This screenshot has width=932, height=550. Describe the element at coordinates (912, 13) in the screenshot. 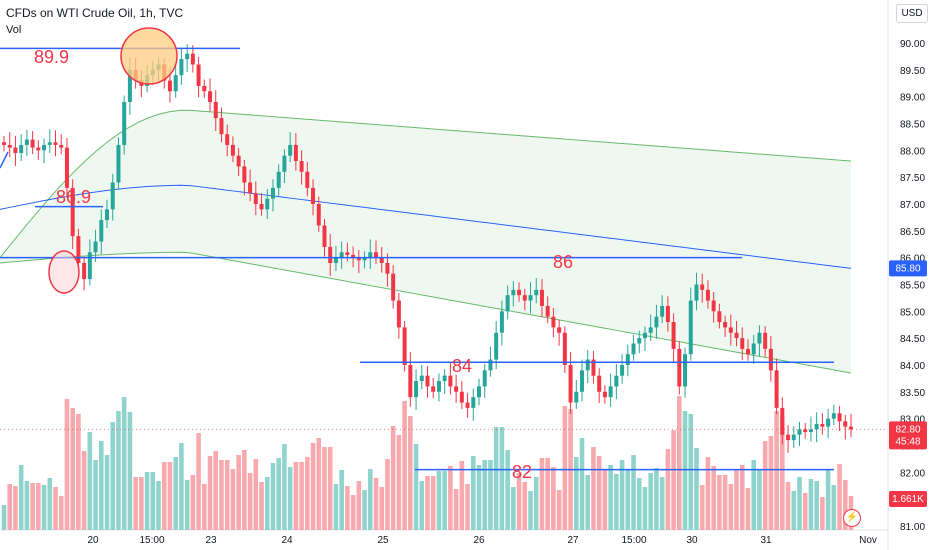

I see `currency-selector: USD` at that location.